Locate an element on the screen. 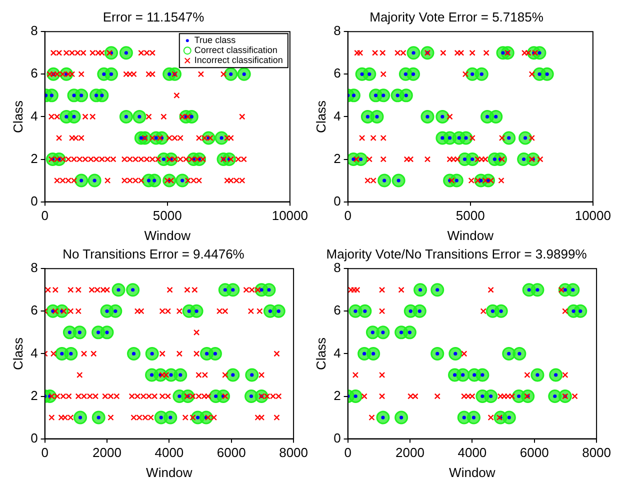 The height and width of the screenshot is (491, 622). chart-title: Majority Vote Error = 5.7185% is located at coordinates (457, 16).